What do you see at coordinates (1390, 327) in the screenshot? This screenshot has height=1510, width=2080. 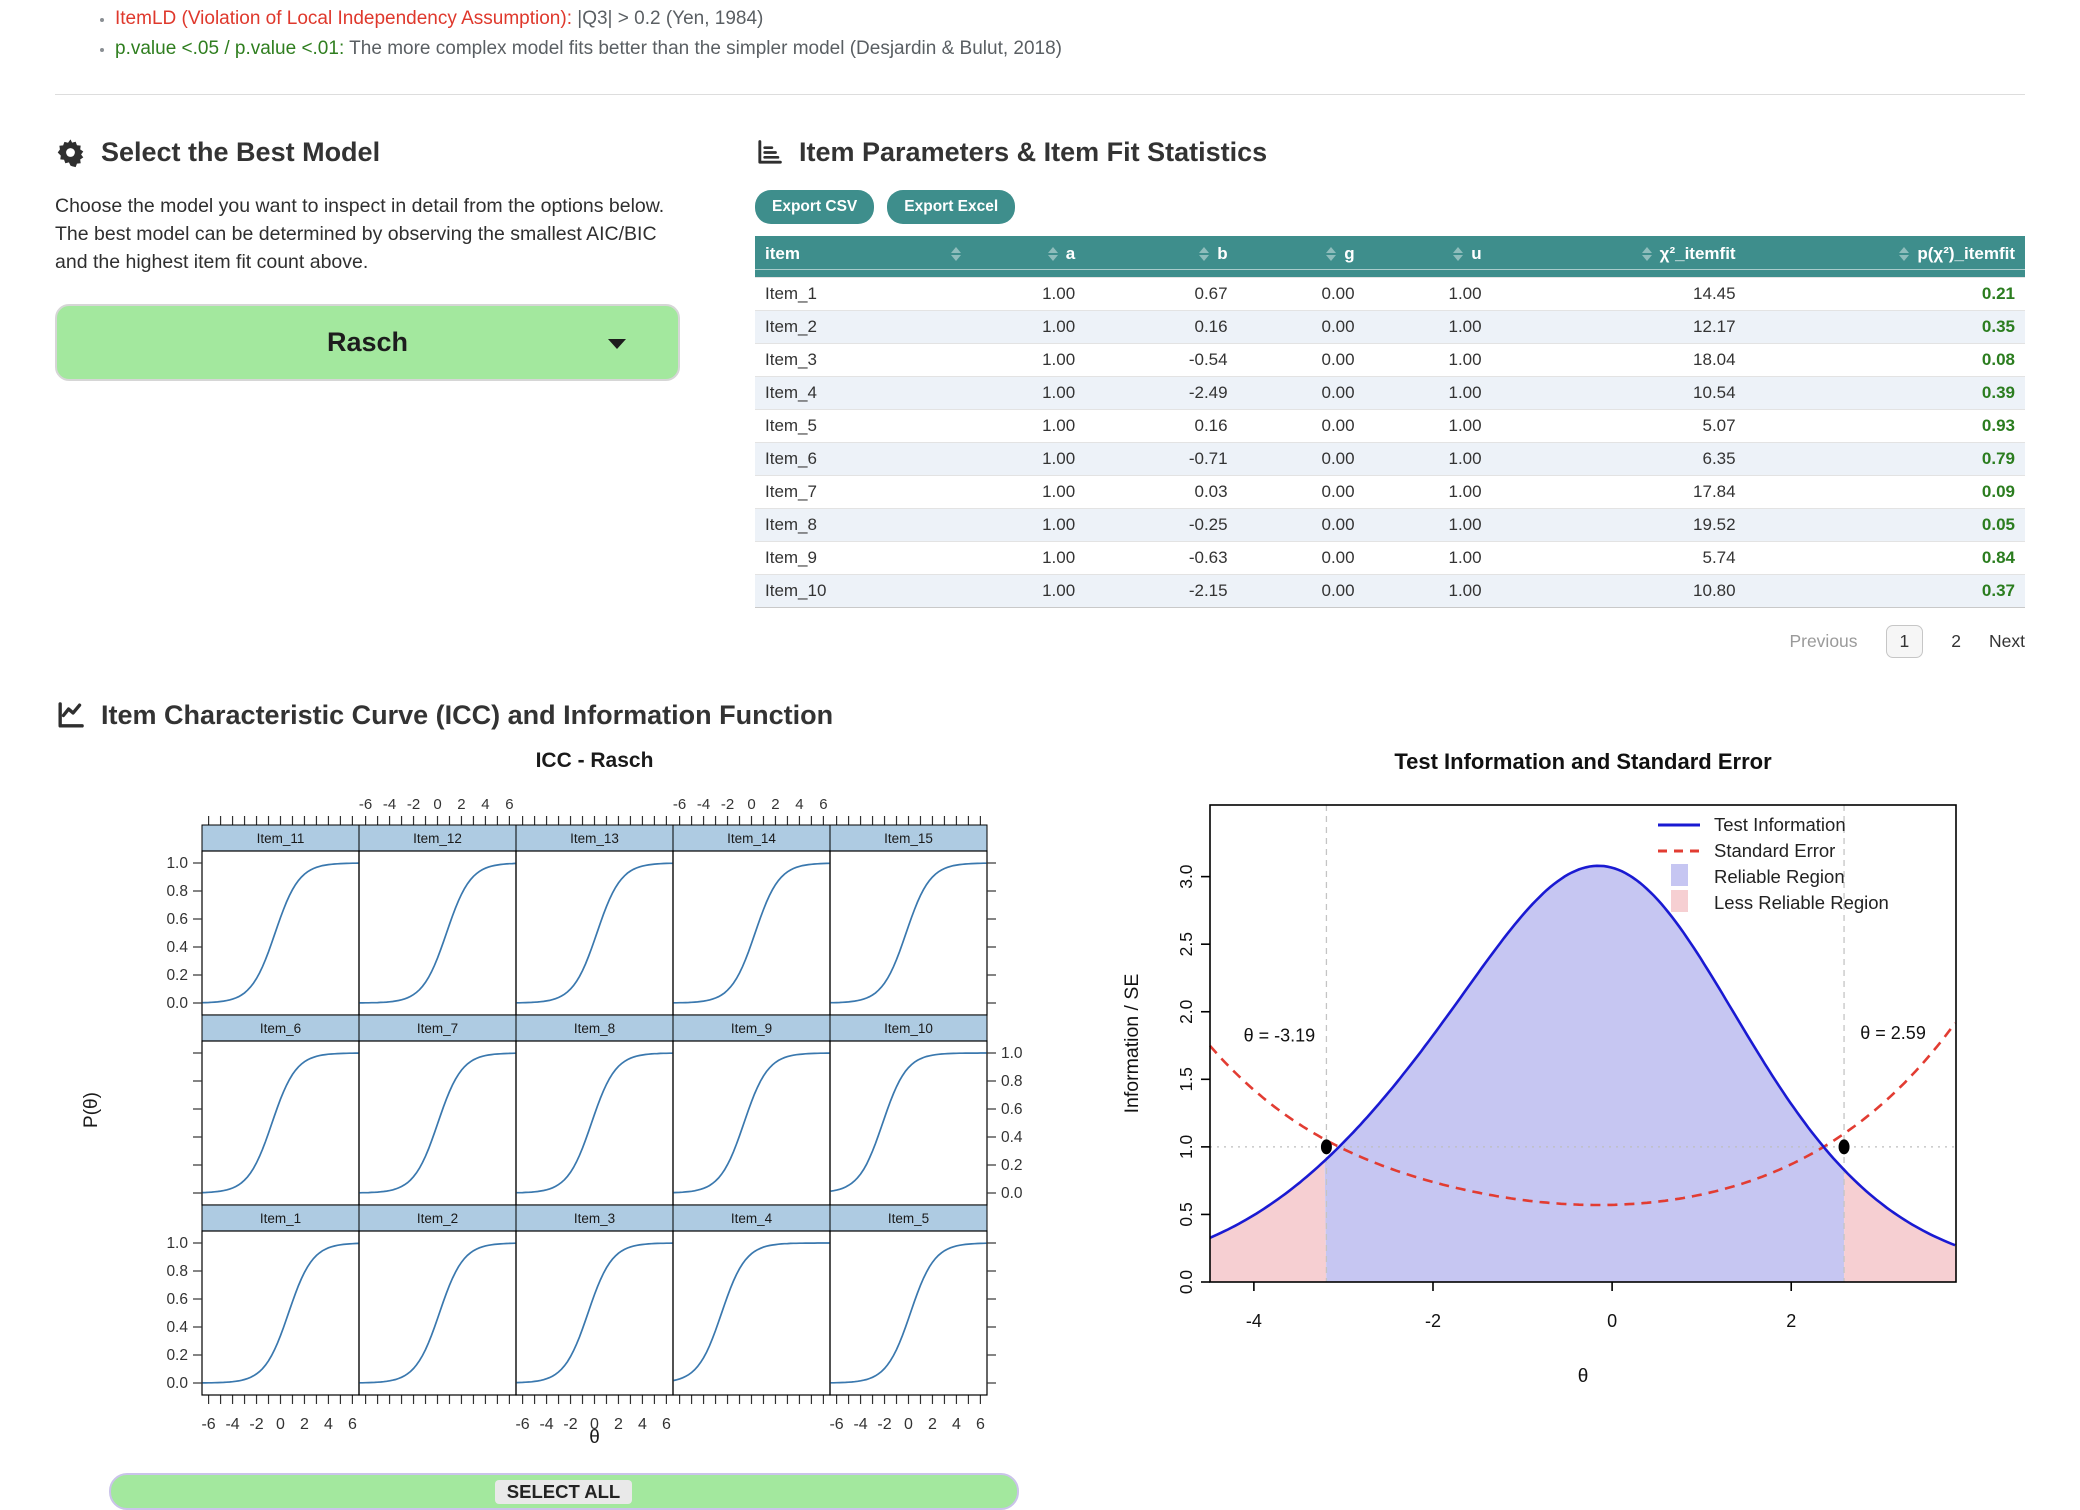 I see `table-row: Item_2 1.00 0.16 0.00 1.00 12.17 0.35` at bounding box center [1390, 327].